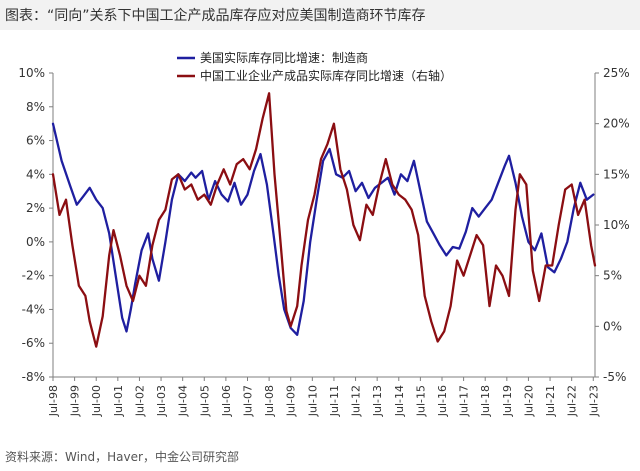 The width and height of the screenshot is (640, 471). I want to click on right-tick-label: 0%, so click(612, 326).